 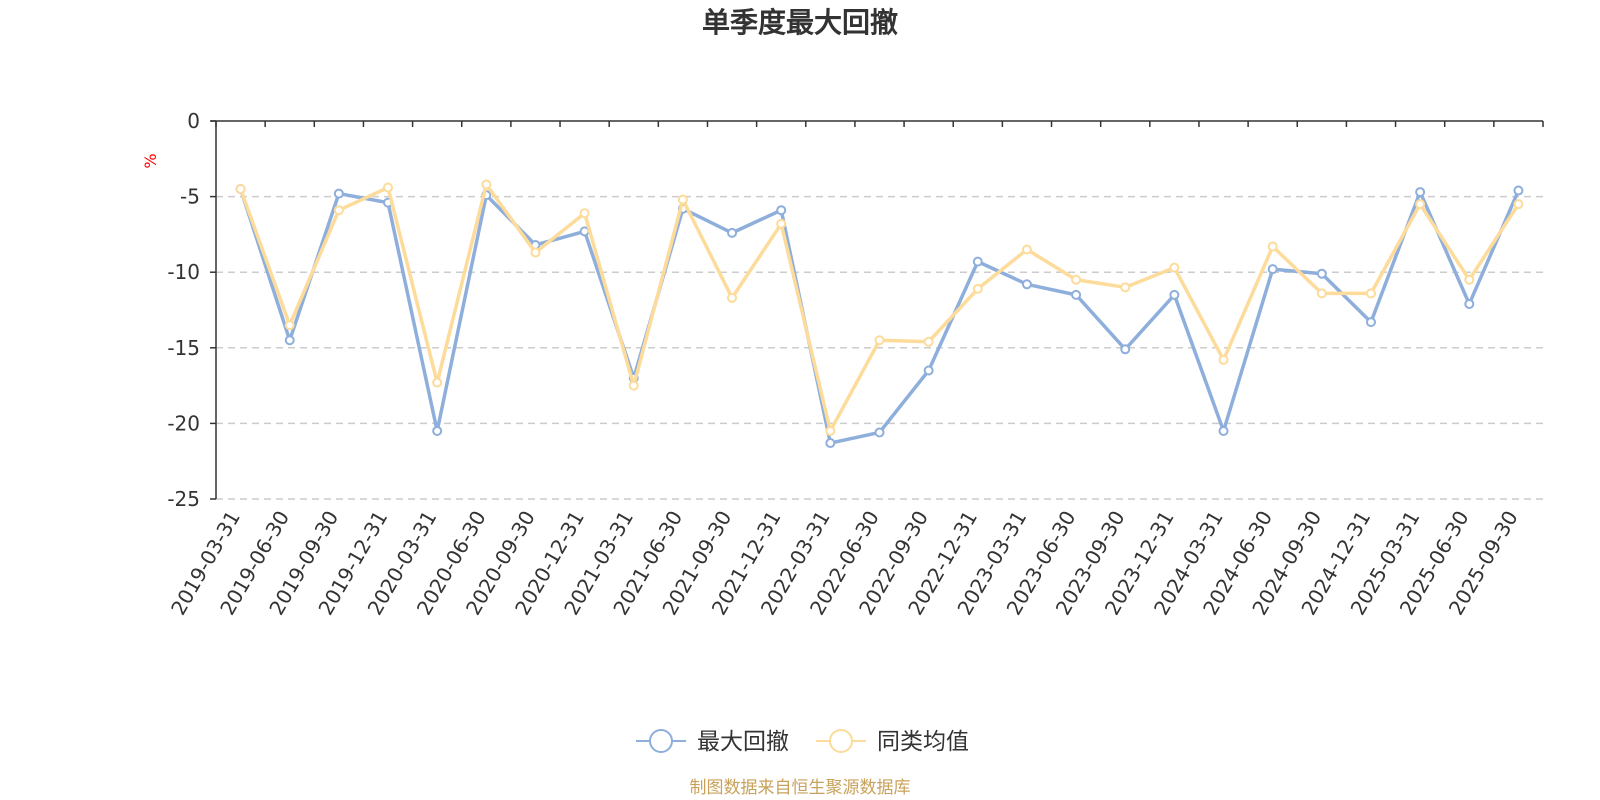 What do you see at coordinates (923, 742) in the screenshot?
I see `legend-label: 同类均值` at bounding box center [923, 742].